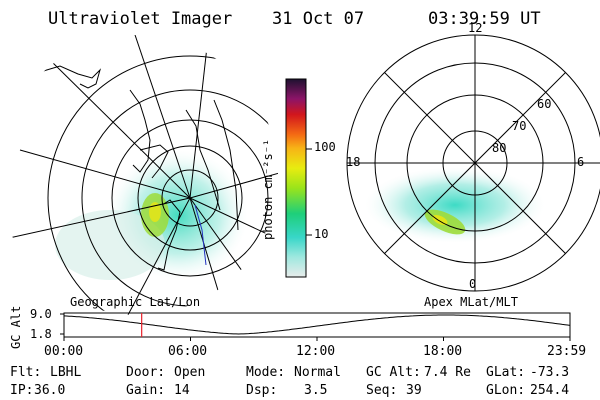 This screenshot has width=600, height=400. What do you see at coordinates (475, 28) in the screenshot?
I see `mlt-label-12: 12` at bounding box center [475, 28].